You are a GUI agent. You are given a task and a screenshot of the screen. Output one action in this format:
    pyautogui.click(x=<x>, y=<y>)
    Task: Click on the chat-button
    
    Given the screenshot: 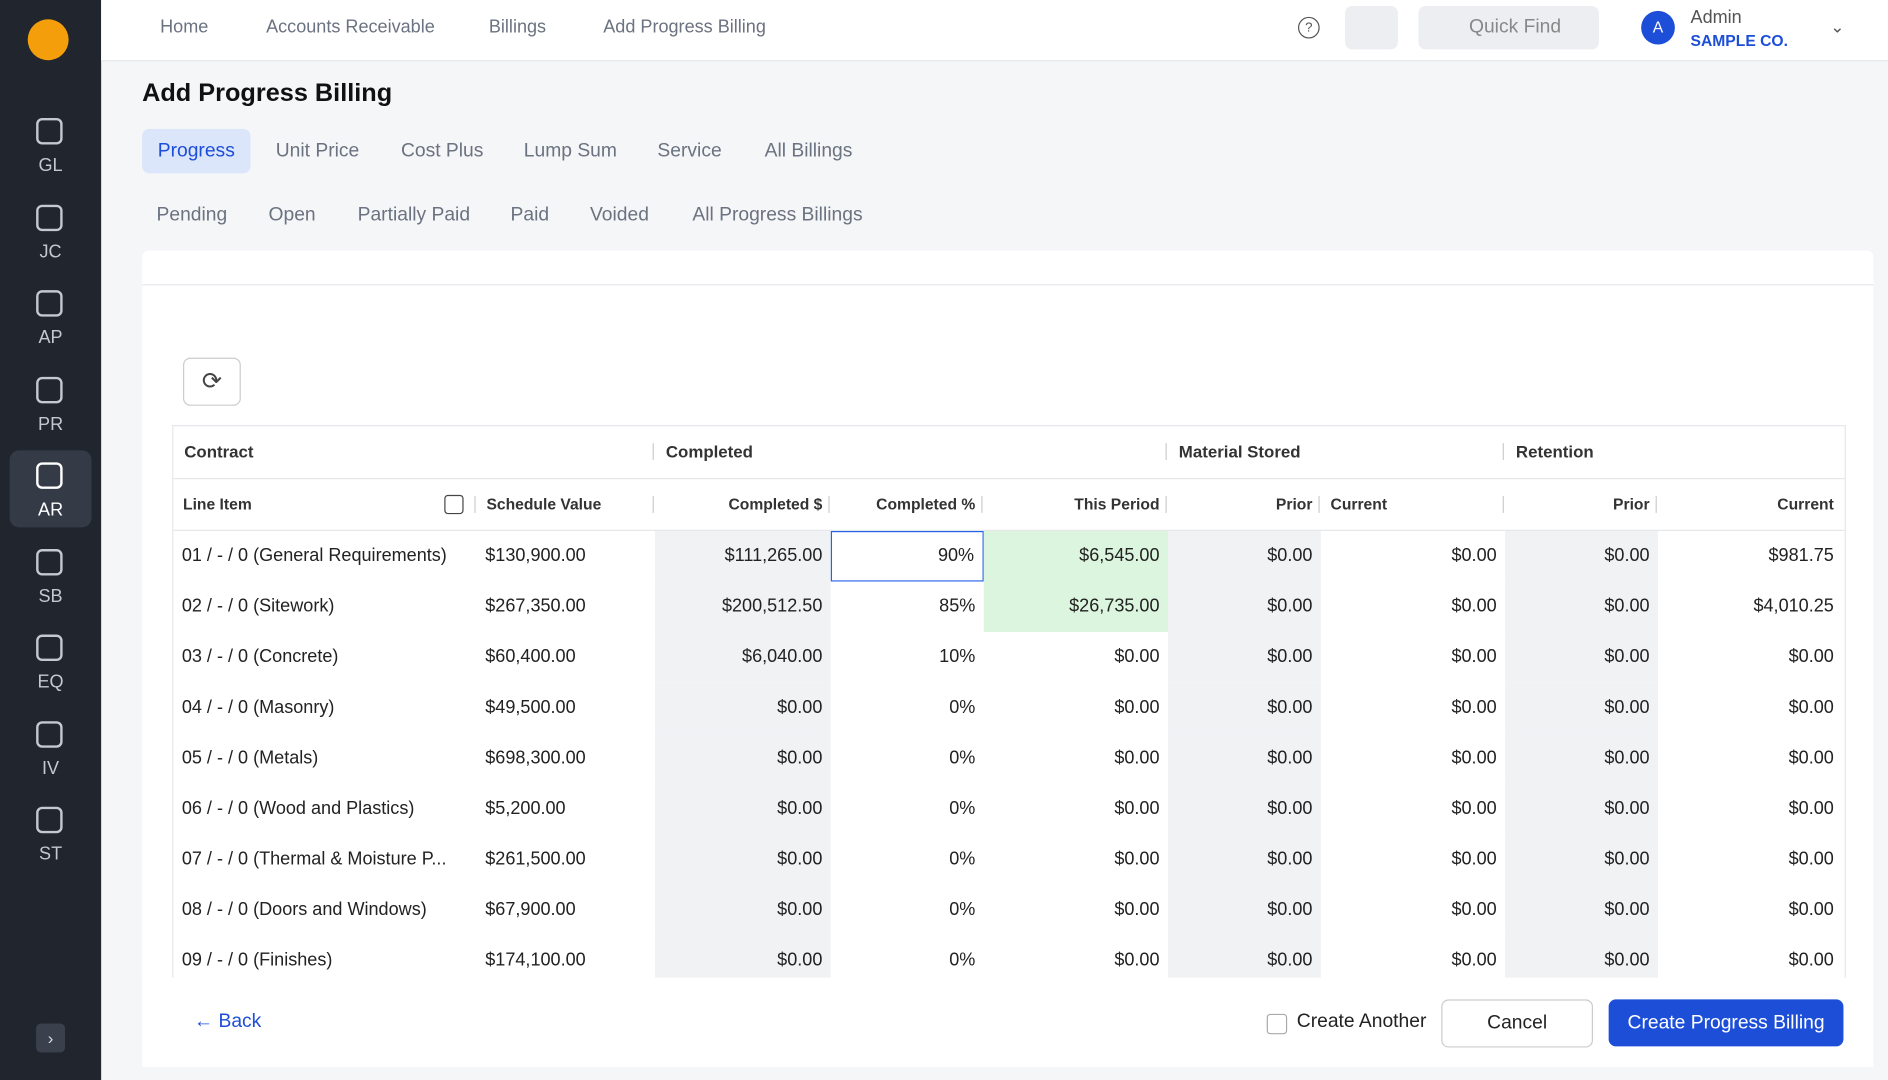 What is the action you would take?
    pyautogui.click(x=1371, y=27)
    